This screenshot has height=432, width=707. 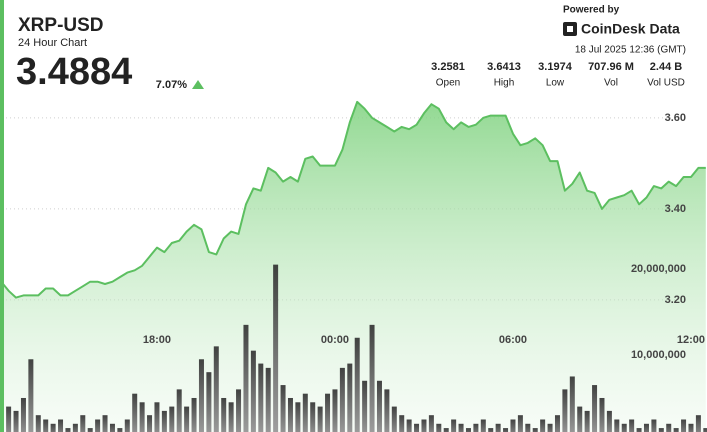 I want to click on stat-value: 707.96 M, so click(x=611, y=67).